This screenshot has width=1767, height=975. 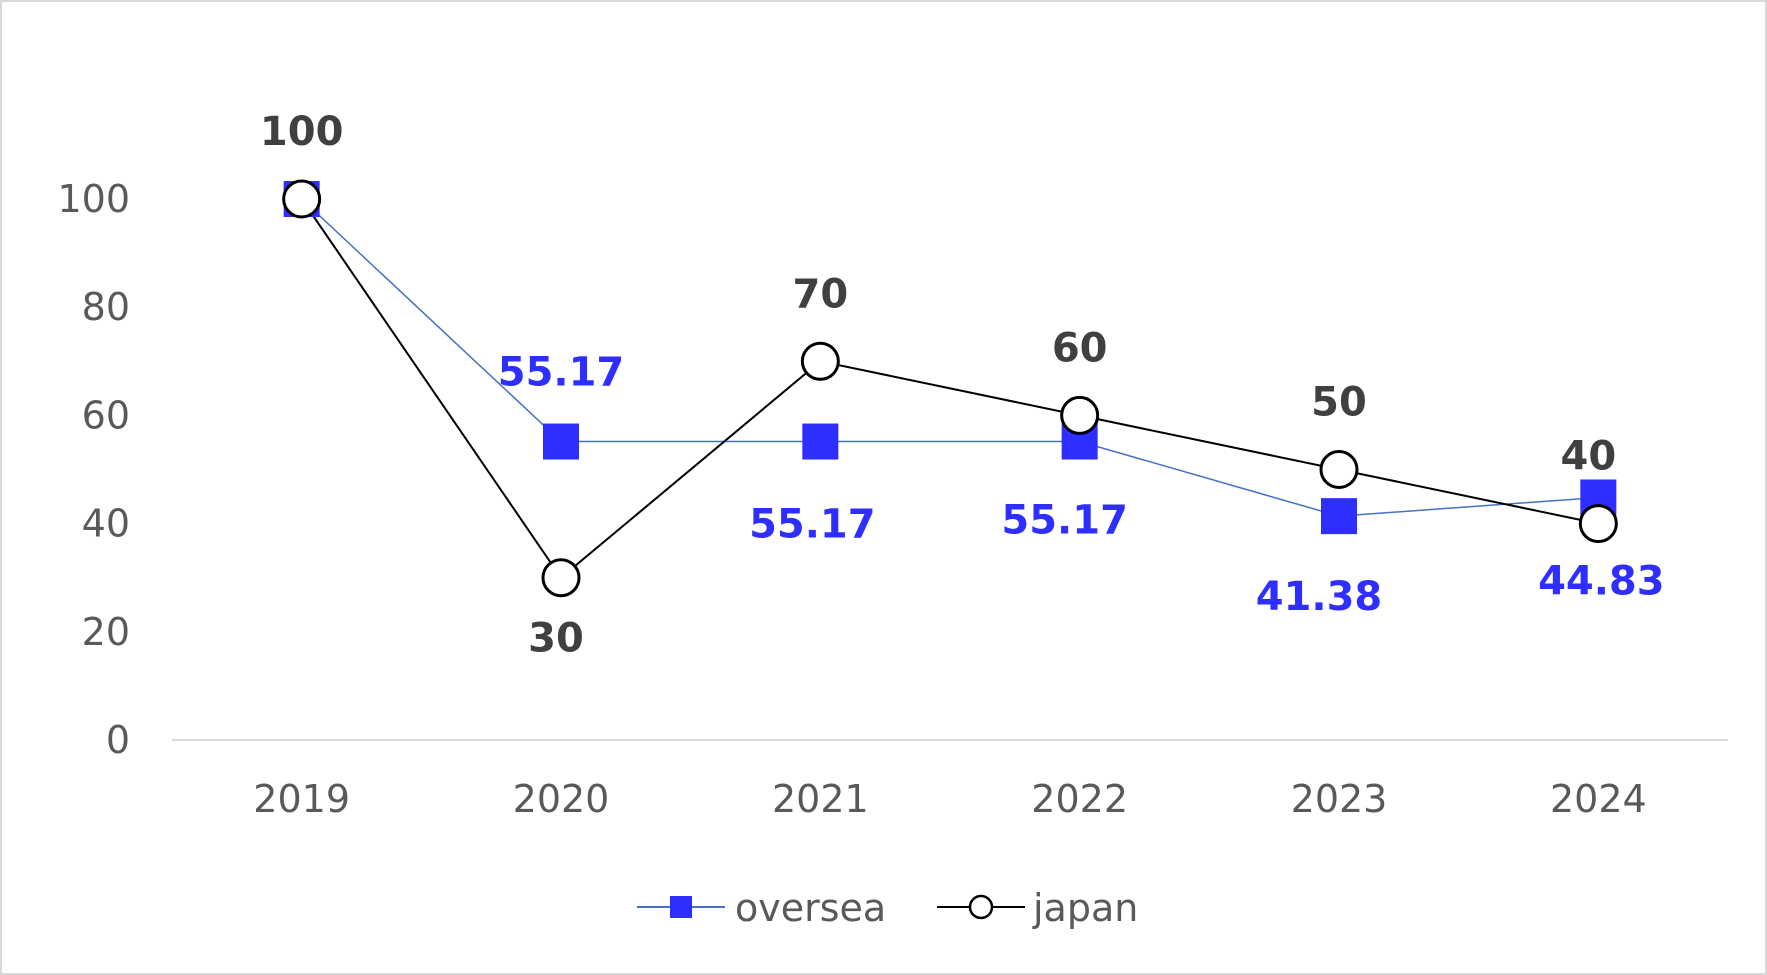 I want to click on legend-item-oversea: oversea, so click(x=761, y=908).